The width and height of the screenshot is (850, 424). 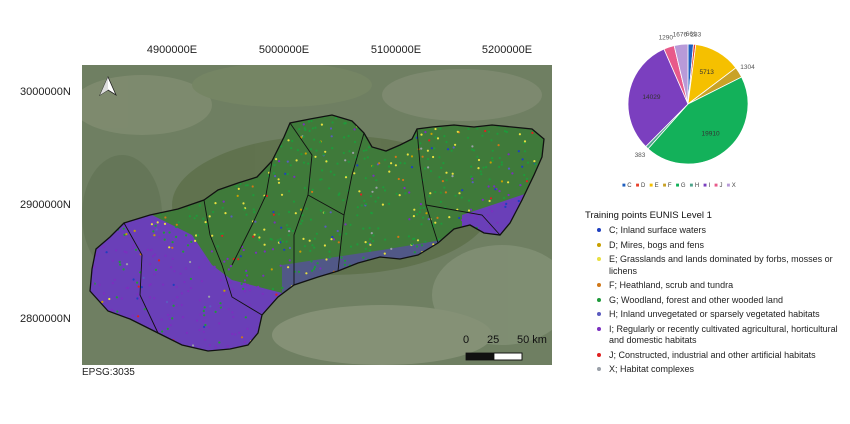 I want to click on legend-dot-icon, so click(x=599, y=230).